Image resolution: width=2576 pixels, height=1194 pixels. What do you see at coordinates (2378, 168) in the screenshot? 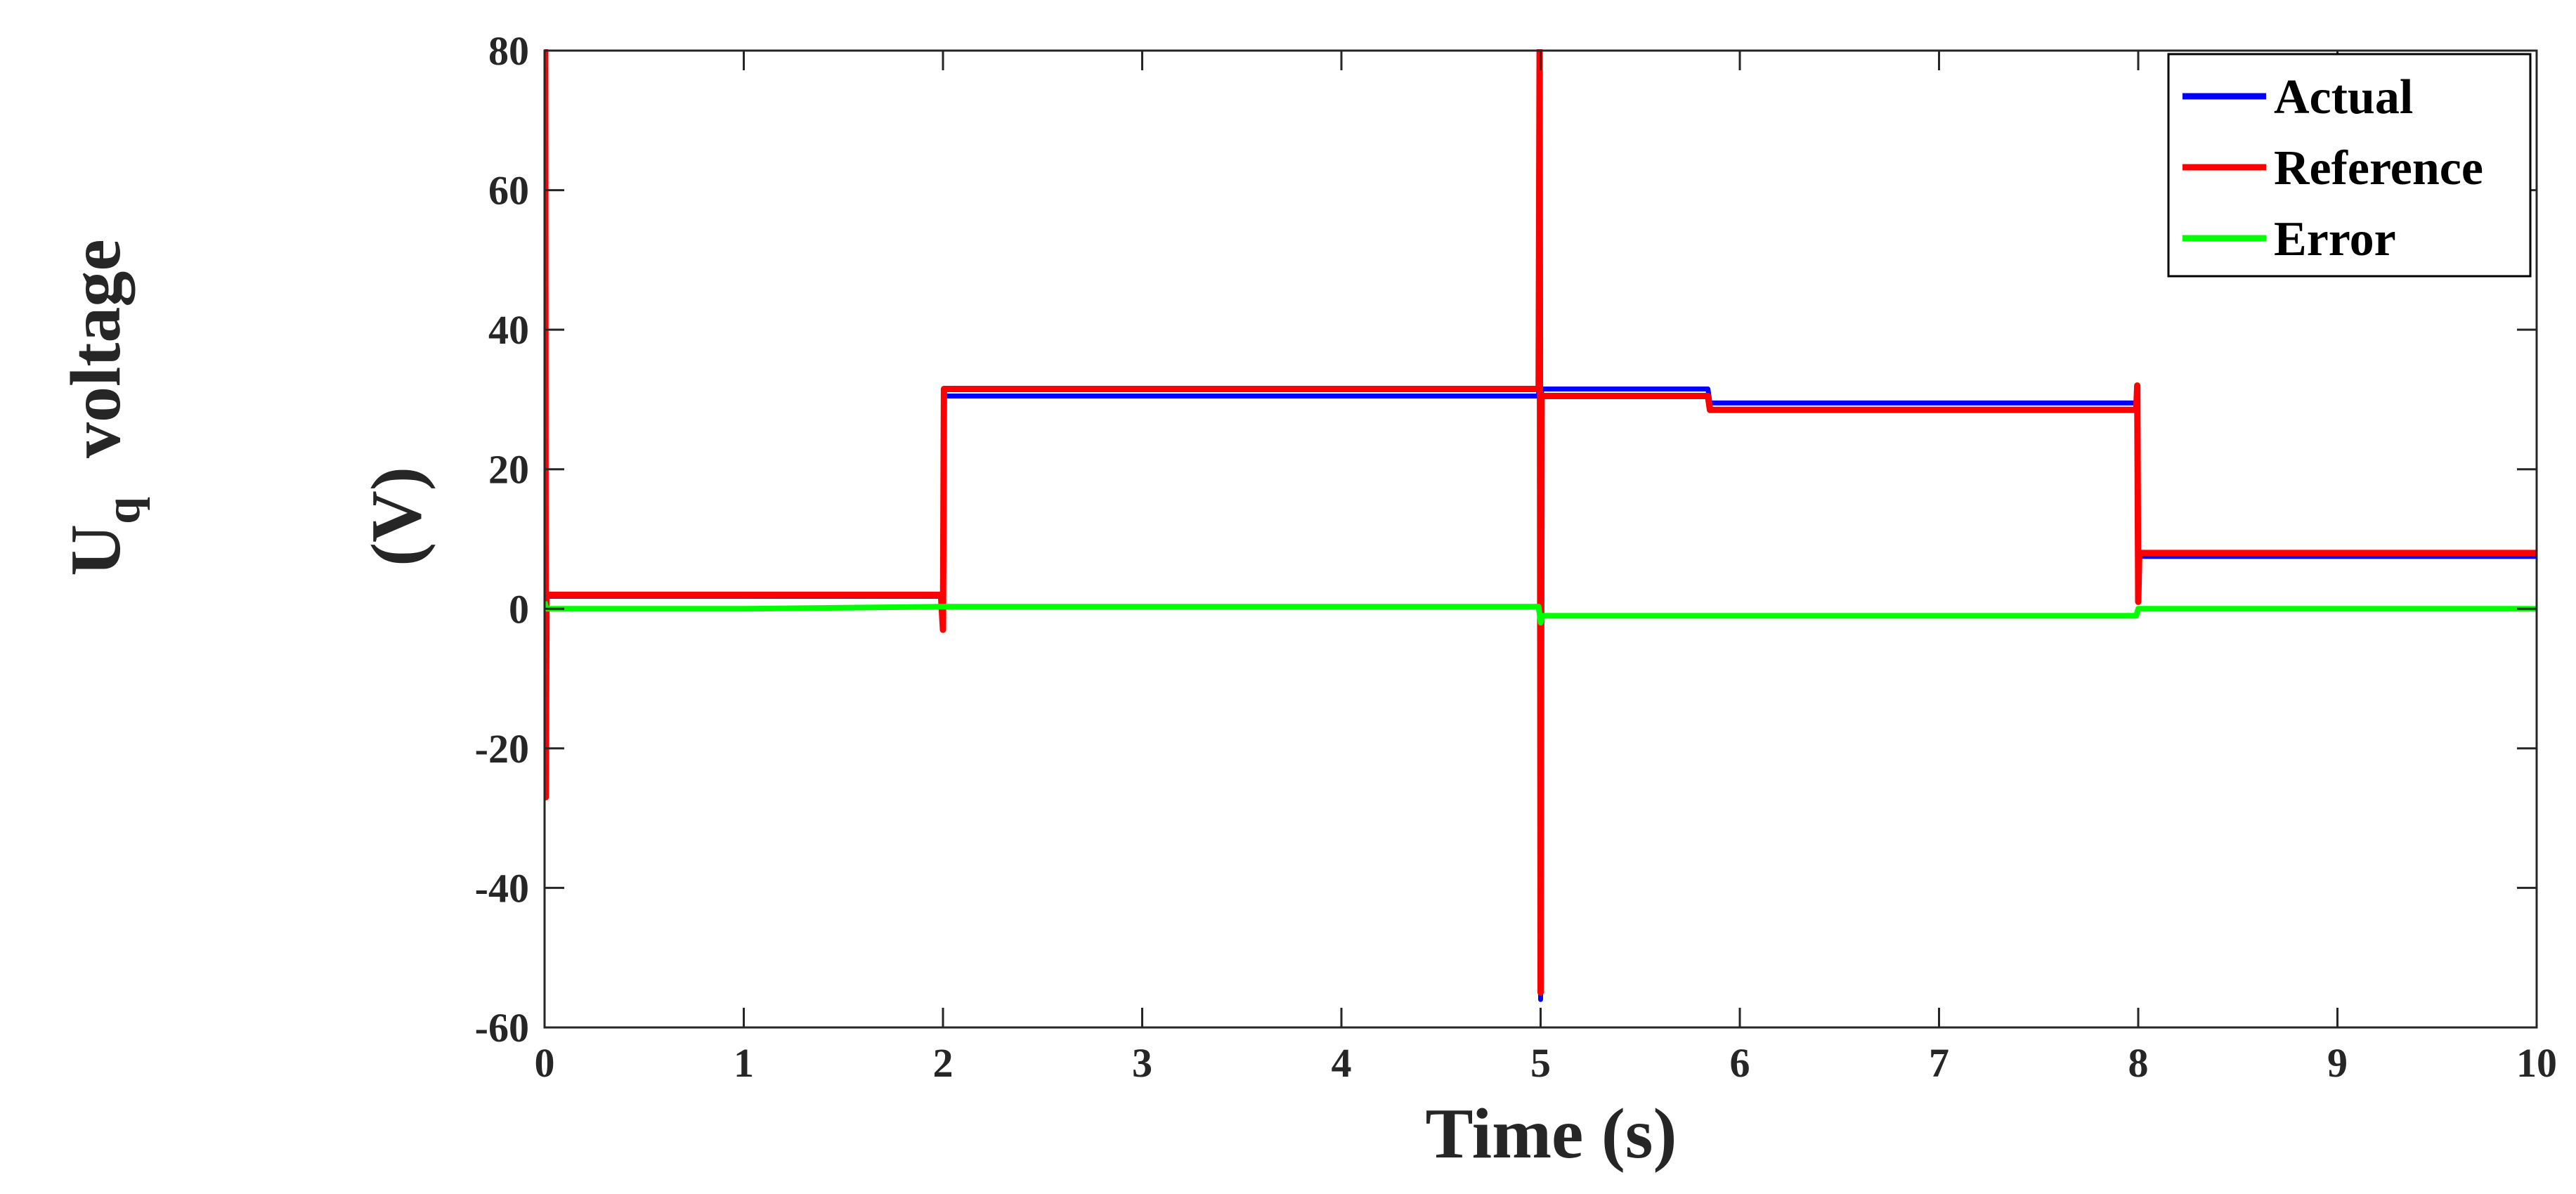
I see `legend-label-reference: Reference` at bounding box center [2378, 168].